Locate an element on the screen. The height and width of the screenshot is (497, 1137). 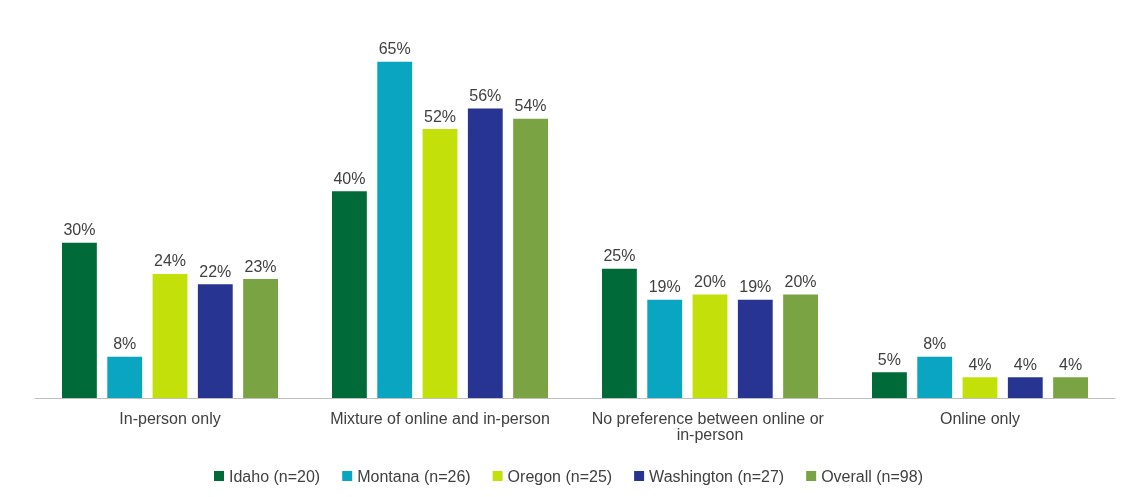
data-label: 5% is located at coordinates (889, 359).